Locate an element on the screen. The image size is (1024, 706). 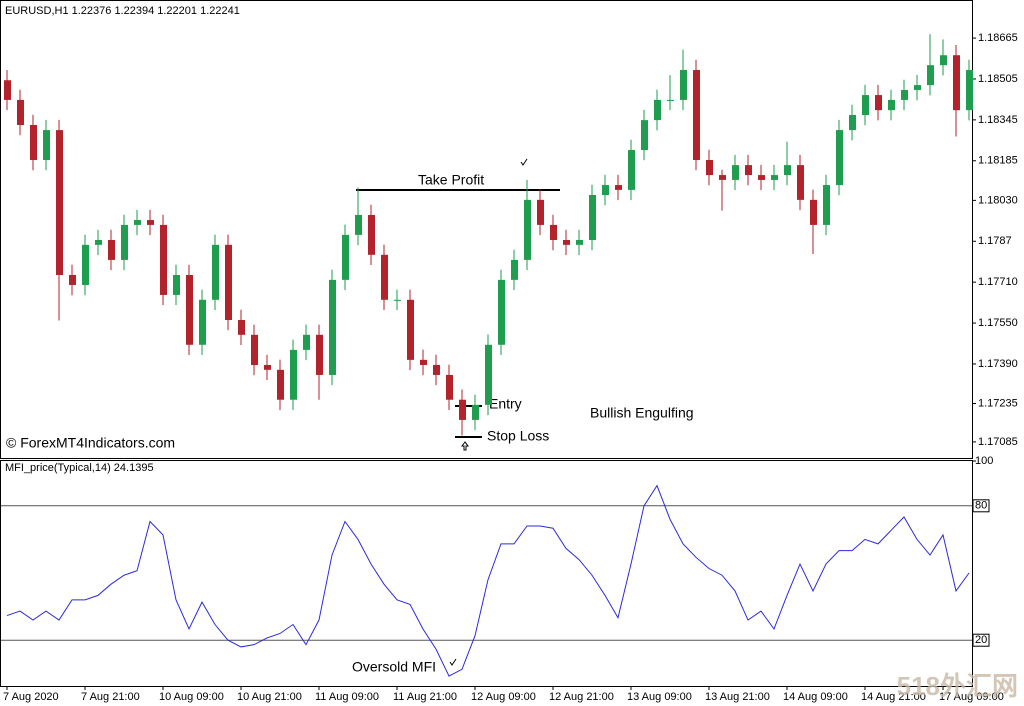
y-tick-label: 80 is located at coordinates (981, 506).